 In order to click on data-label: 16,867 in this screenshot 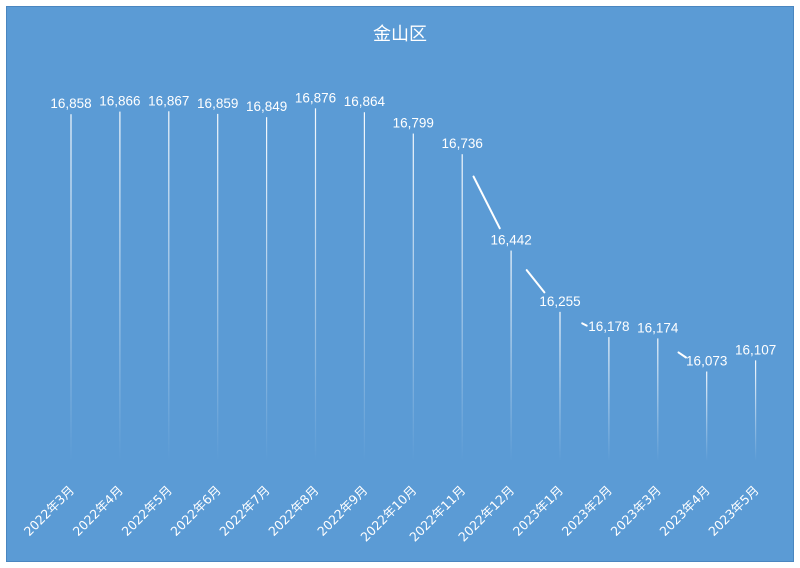, I will do `click(168, 100)`.